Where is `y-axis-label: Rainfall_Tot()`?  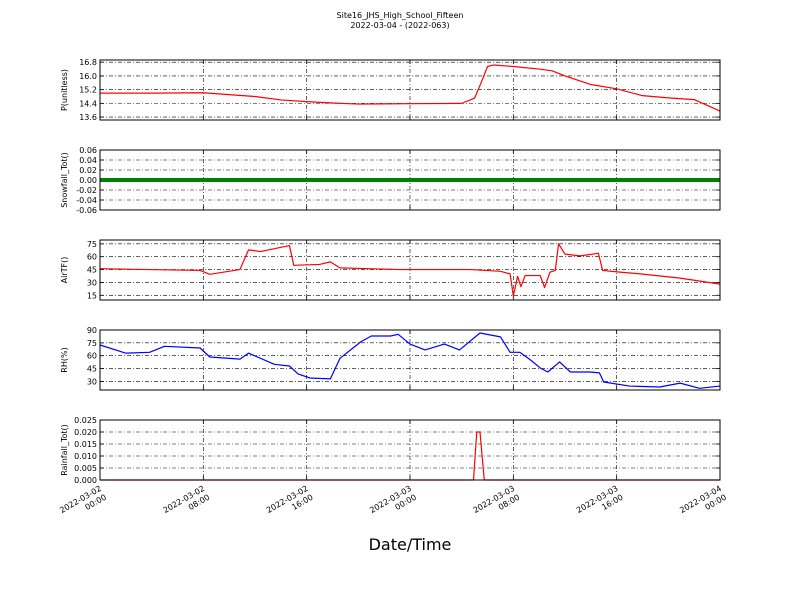
y-axis-label: Rainfall_Tot() is located at coordinates (64, 450).